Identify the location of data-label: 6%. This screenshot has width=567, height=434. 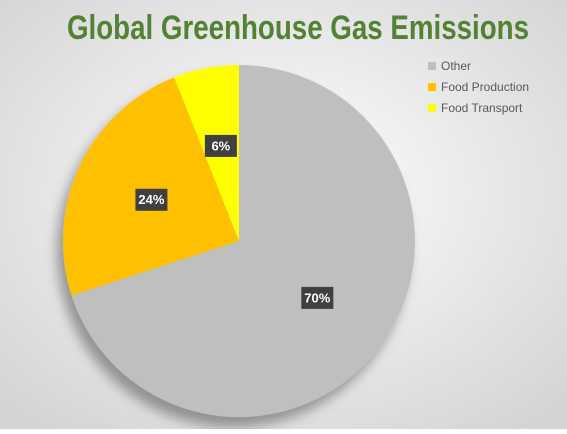
(220, 145).